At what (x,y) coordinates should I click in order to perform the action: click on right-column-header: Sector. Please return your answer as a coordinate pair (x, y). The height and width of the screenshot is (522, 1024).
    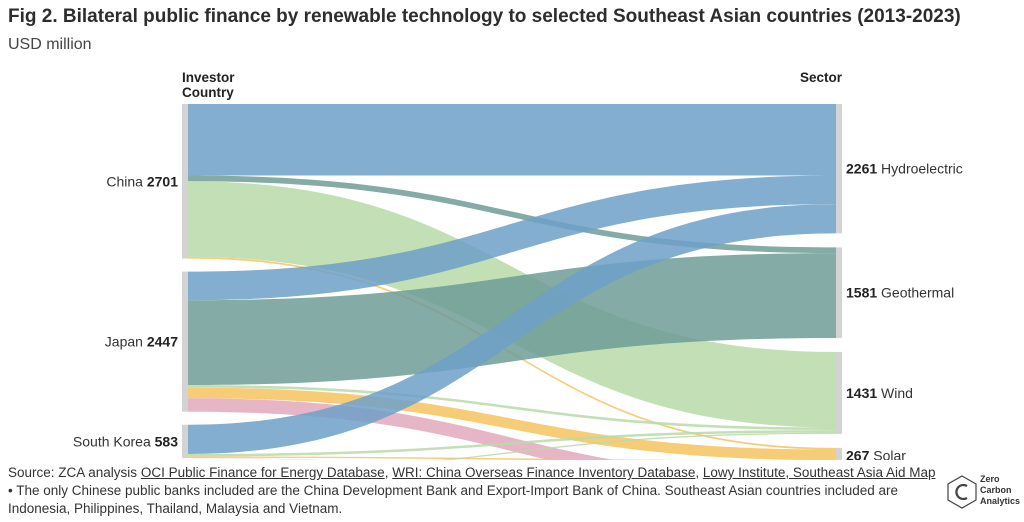
    Looking at the image, I should click on (821, 77).